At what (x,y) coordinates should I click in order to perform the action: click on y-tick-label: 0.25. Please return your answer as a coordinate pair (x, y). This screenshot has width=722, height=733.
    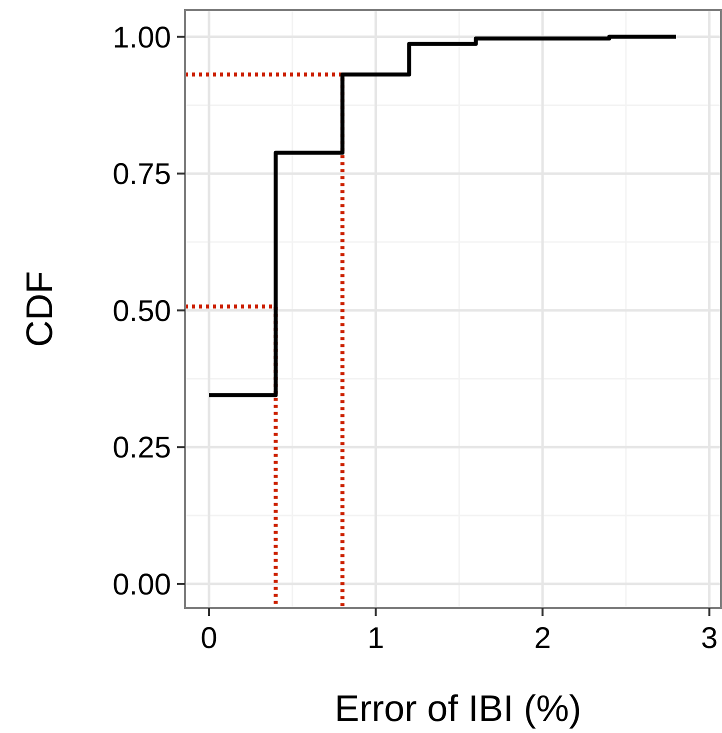
    Looking at the image, I should click on (141, 448).